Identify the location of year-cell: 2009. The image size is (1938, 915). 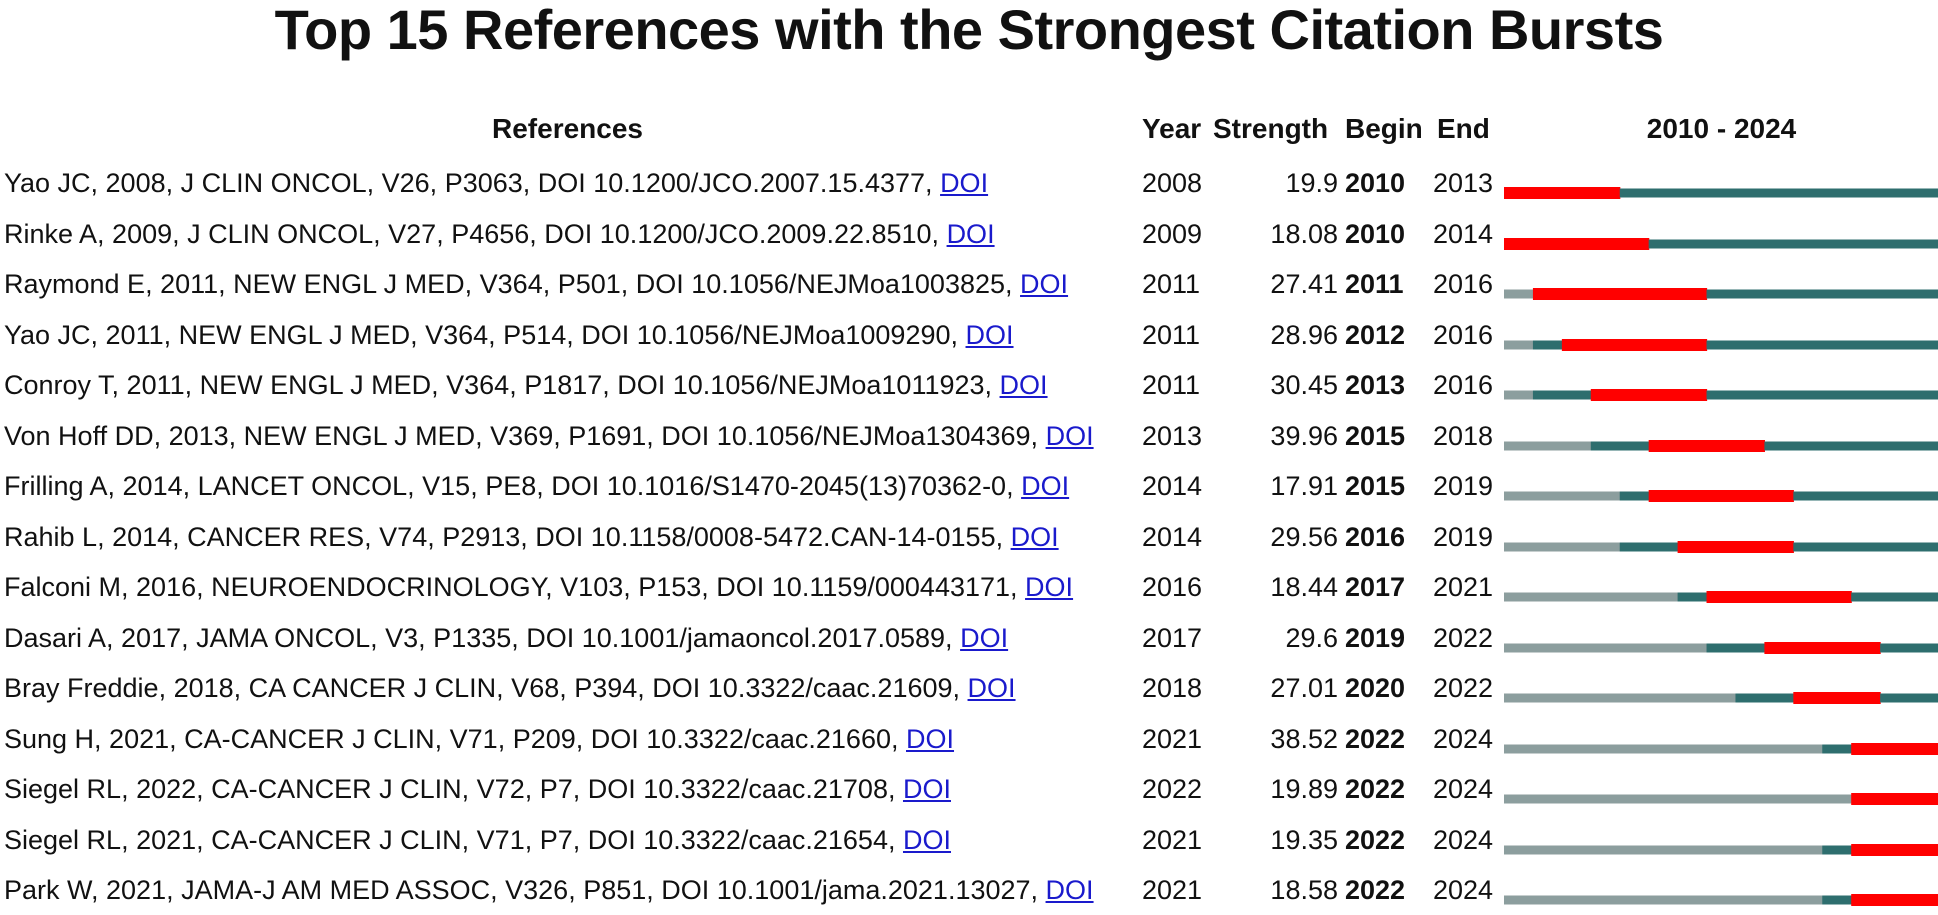
(1172, 233).